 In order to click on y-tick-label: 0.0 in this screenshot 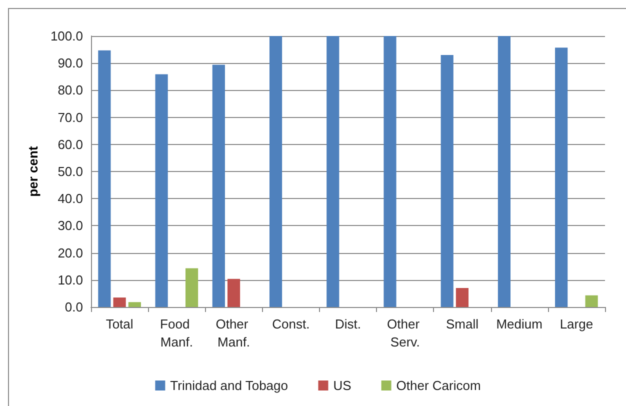, I will do `click(73, 307)`.